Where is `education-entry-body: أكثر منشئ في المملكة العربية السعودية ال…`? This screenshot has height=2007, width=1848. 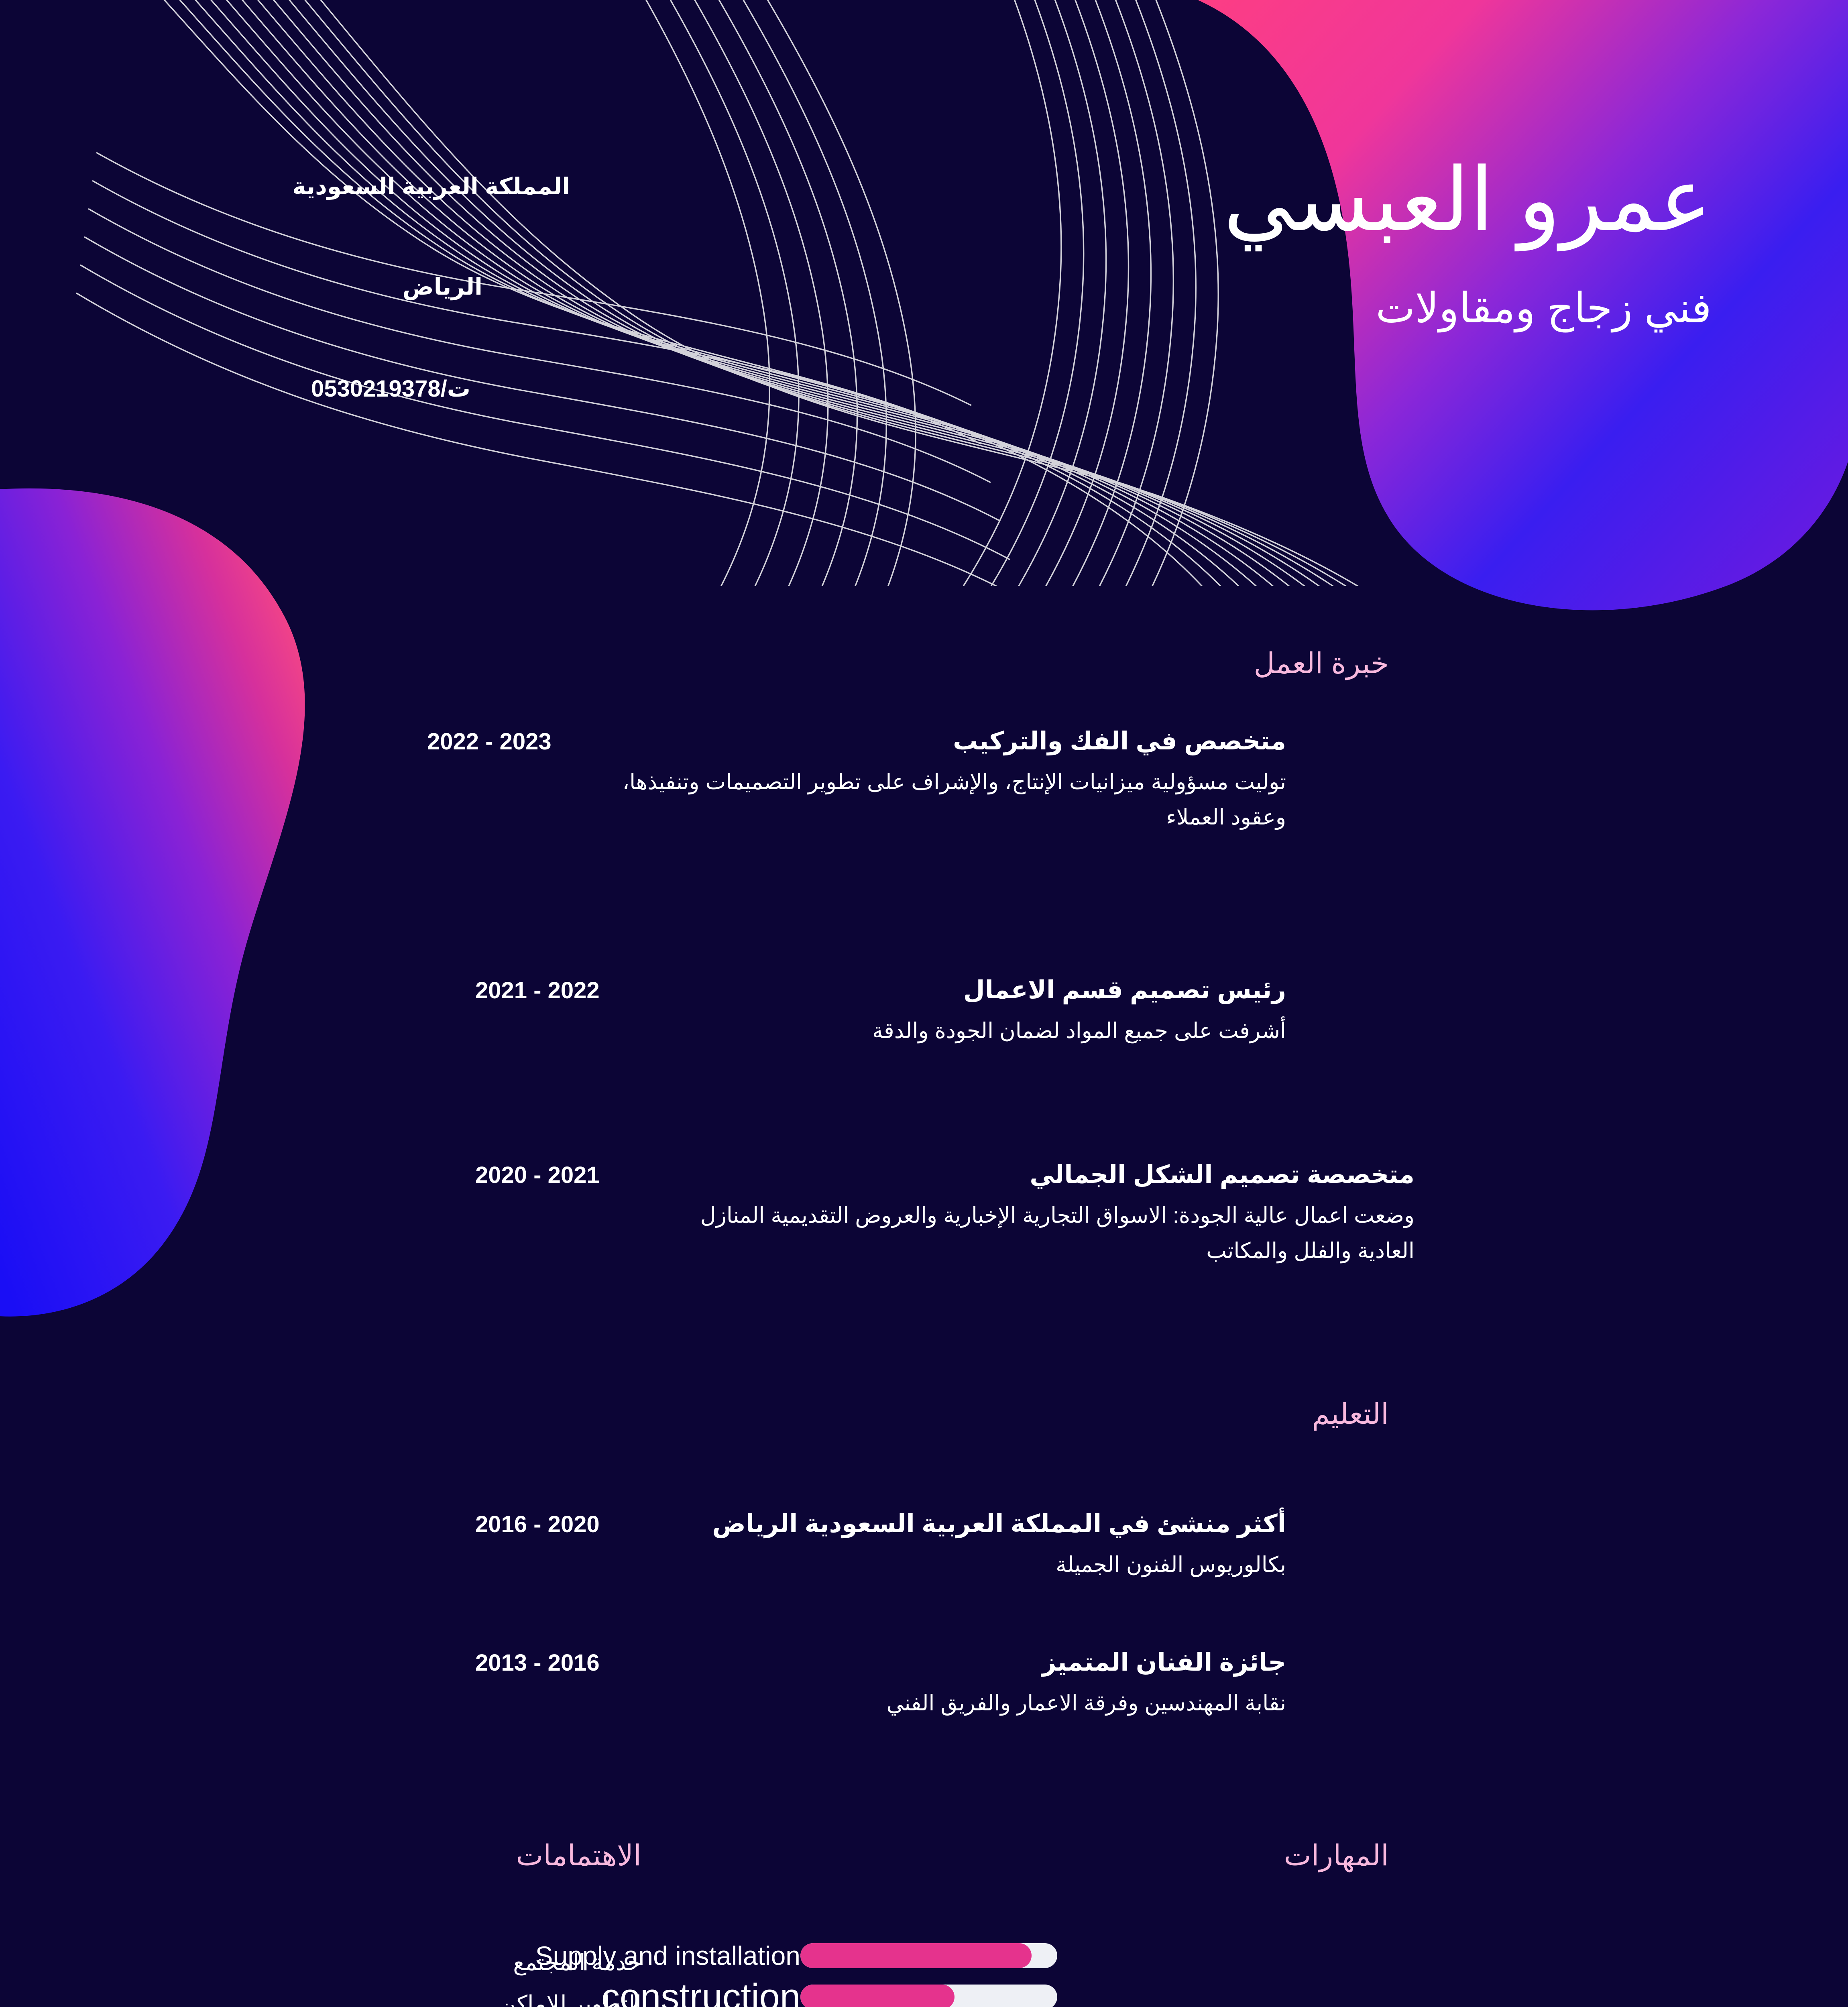 education-entry-body: أكثر منشئ في المملكة العربية السعودية ال… is located at coordinates (943, 1546).